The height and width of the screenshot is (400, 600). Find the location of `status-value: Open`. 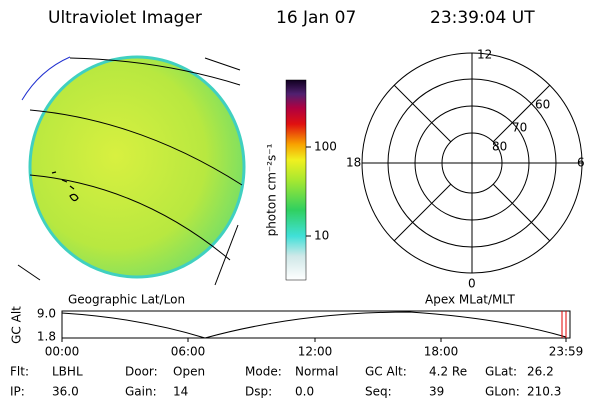

status-value: Open is located at coordinates (189, 372).